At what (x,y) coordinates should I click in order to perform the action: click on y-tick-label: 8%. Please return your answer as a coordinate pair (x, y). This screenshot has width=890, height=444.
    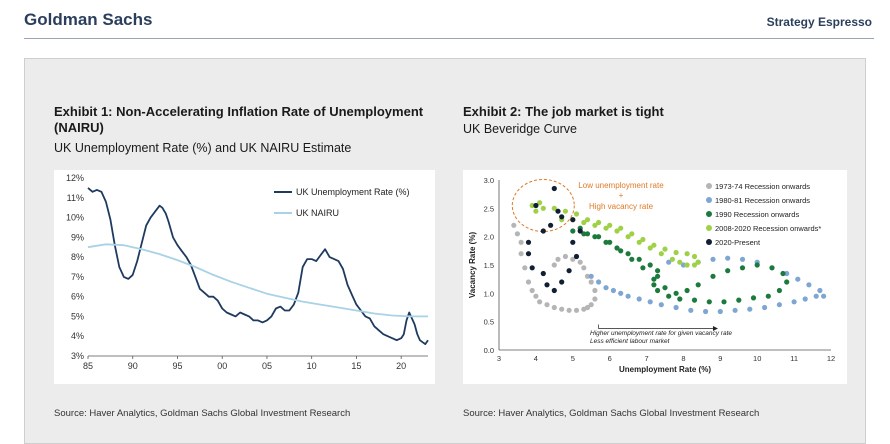
    Looking at the image, I should click on (77, 257).